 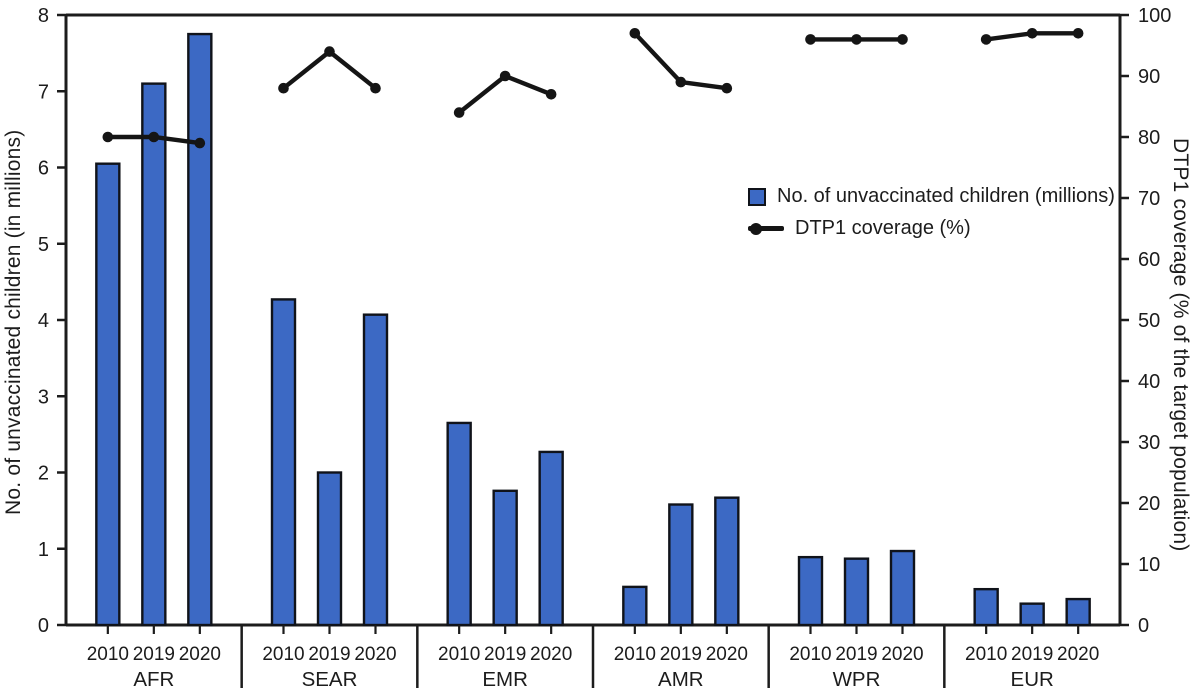 I want to click on dtp1-point-afr-2019, so click(x=154, y=137).